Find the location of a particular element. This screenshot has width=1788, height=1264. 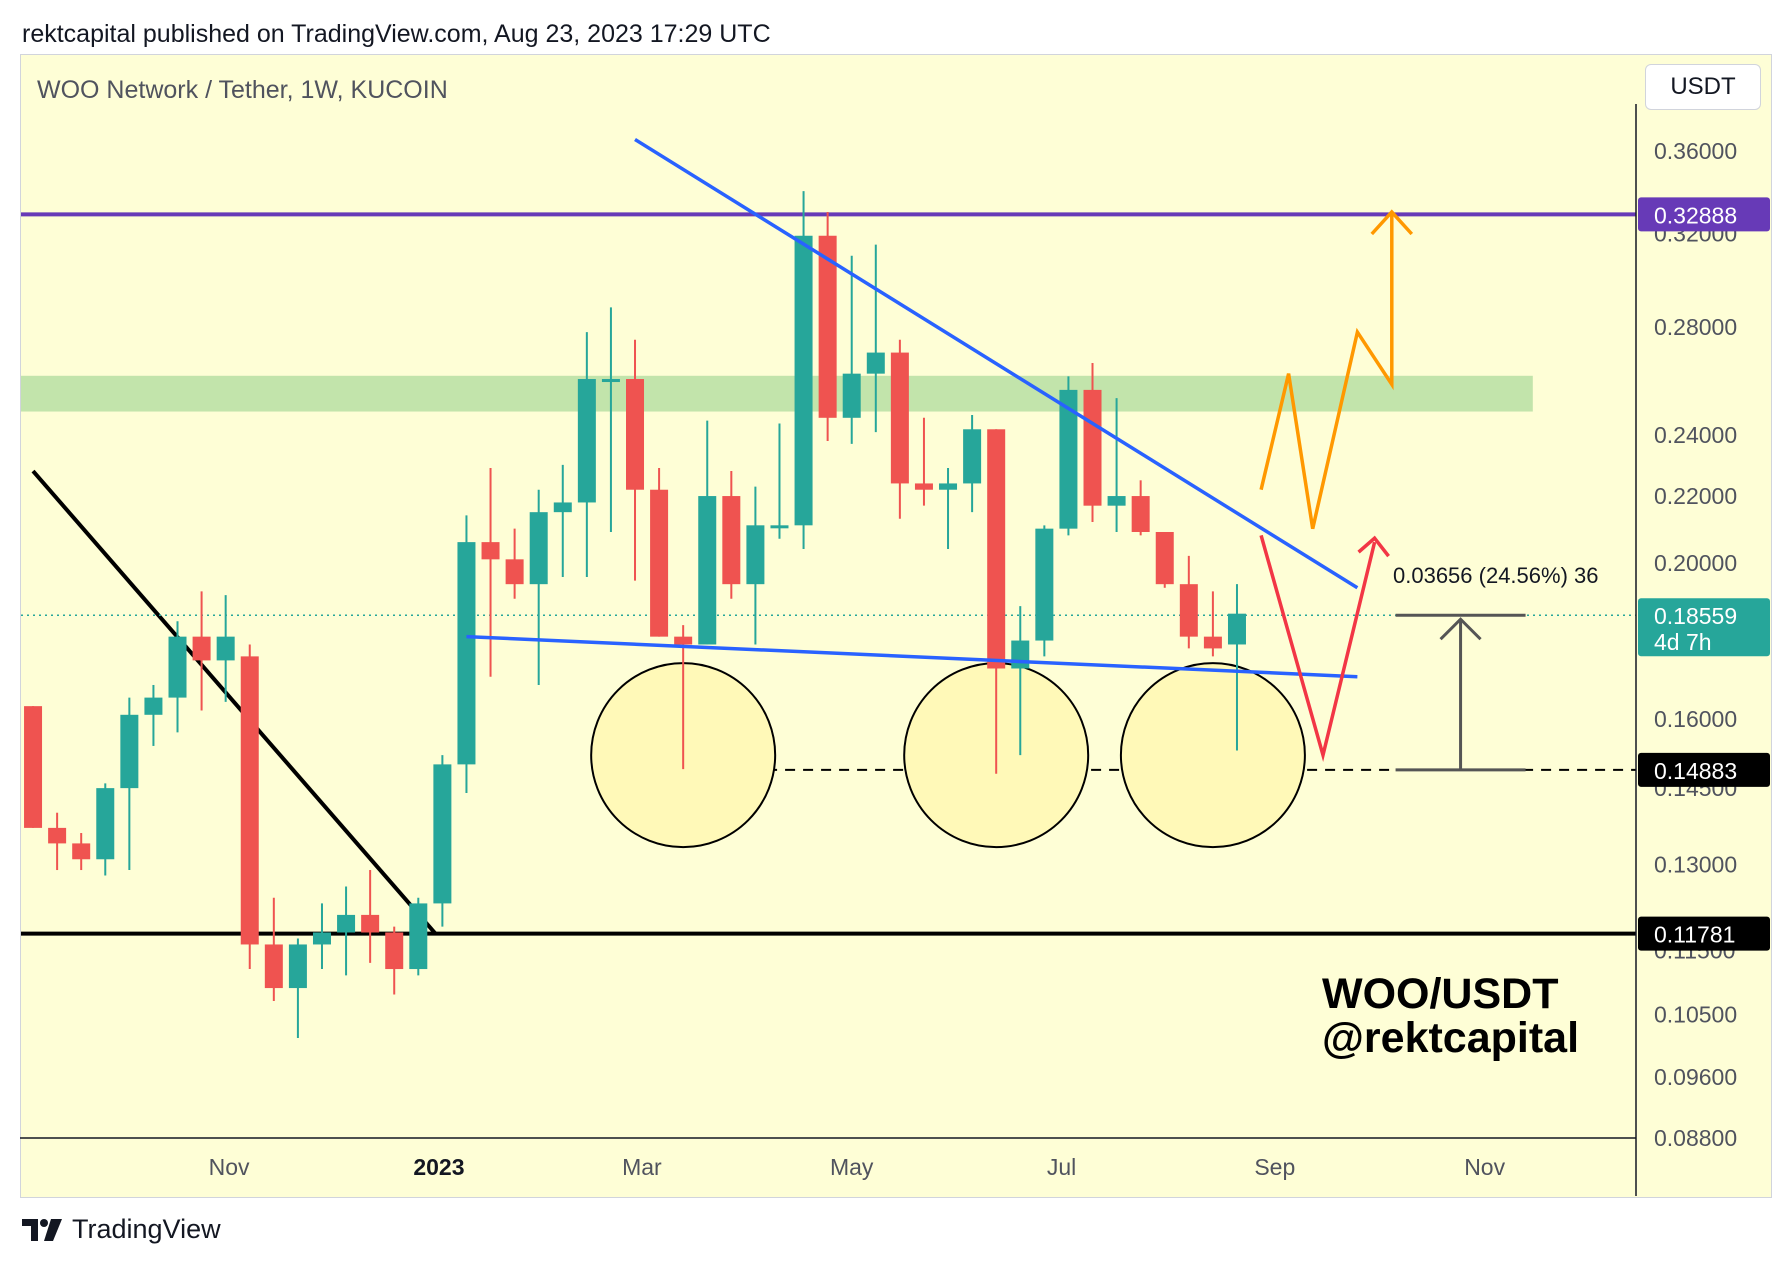

y-tick-label: 0.36000 is located at coordinates (1695, 151).